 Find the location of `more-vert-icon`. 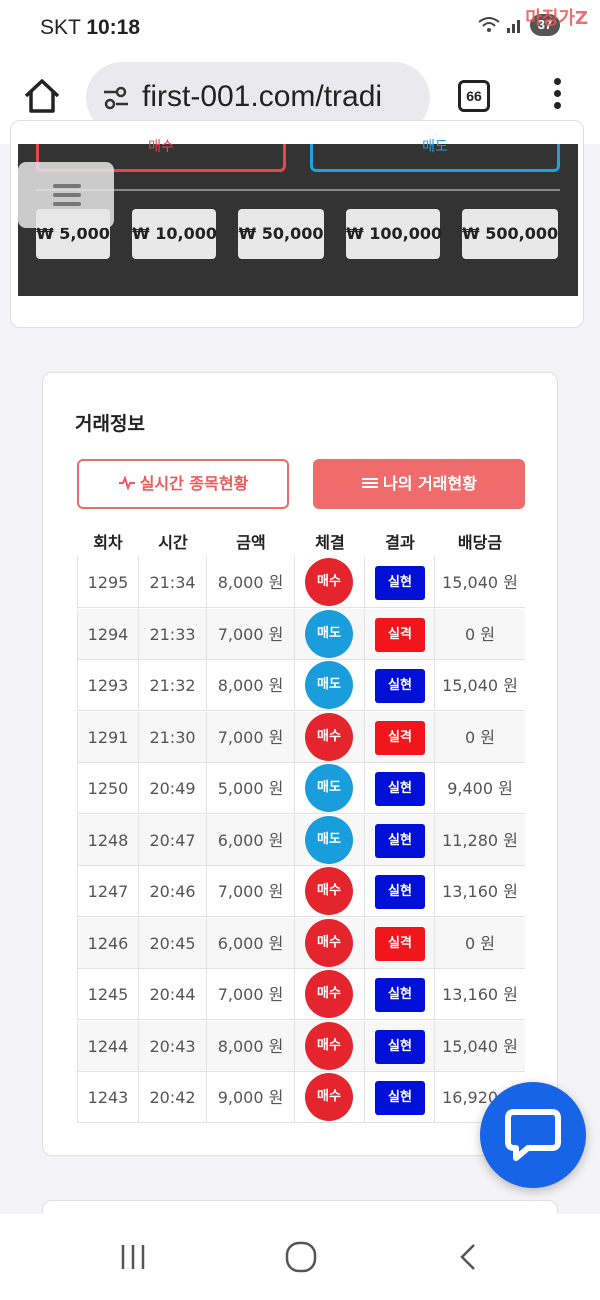

more-vert-icon is located at coordinates (557, 98).